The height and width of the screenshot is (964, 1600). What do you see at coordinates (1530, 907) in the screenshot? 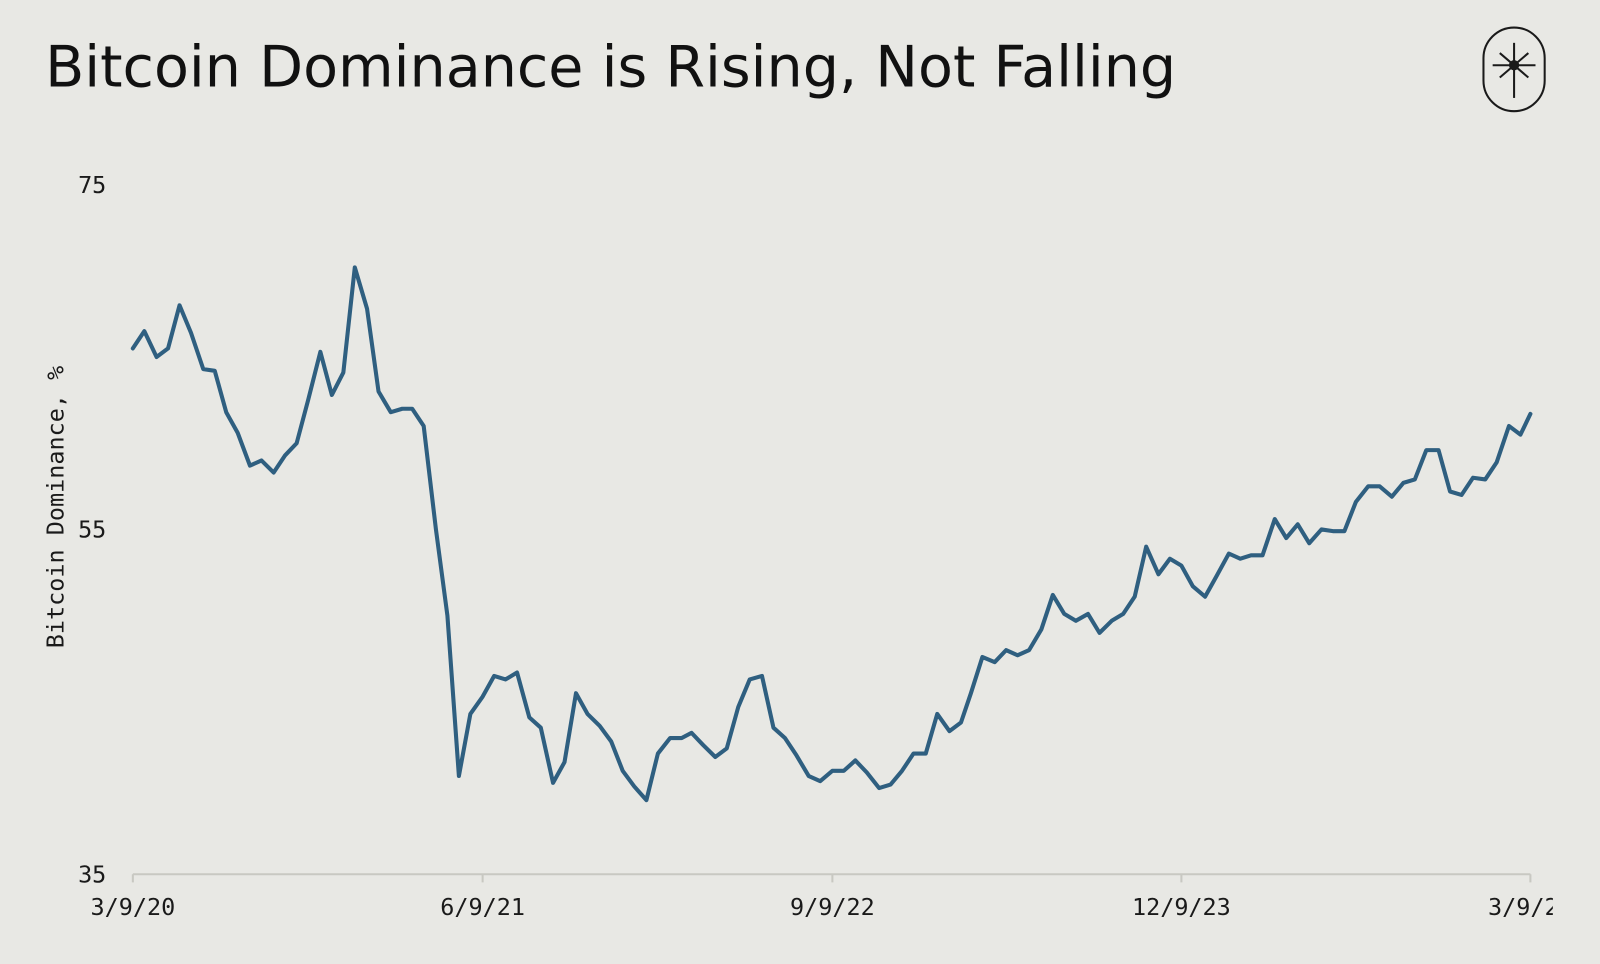
I see `x-tick-label: 3/9/25` at bounding box center [1530, 907].